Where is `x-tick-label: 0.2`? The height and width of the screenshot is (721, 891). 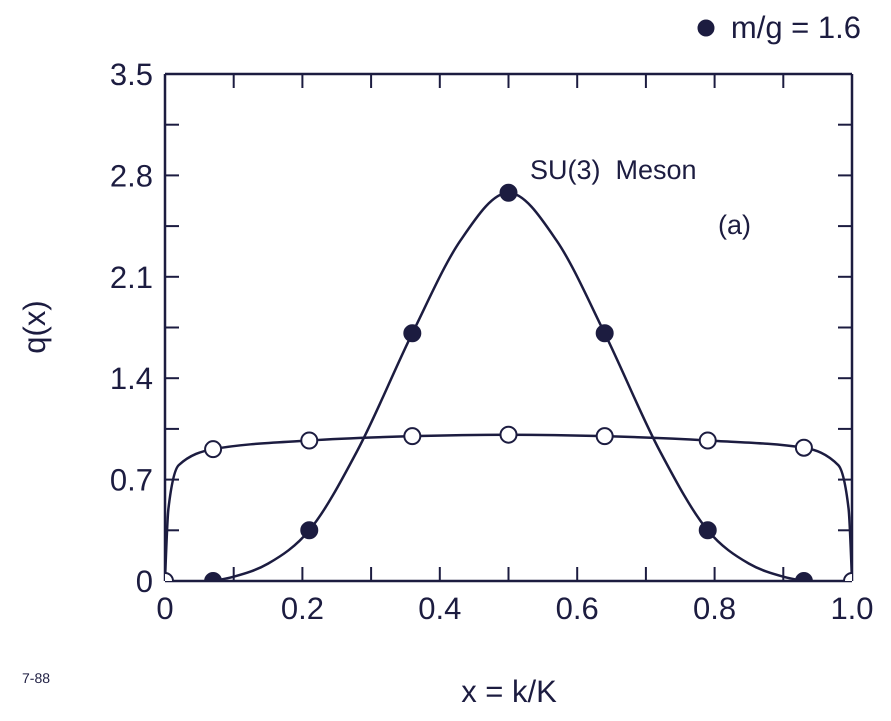 x-tick-label: 0.2 is located at coordinates (302, 608).